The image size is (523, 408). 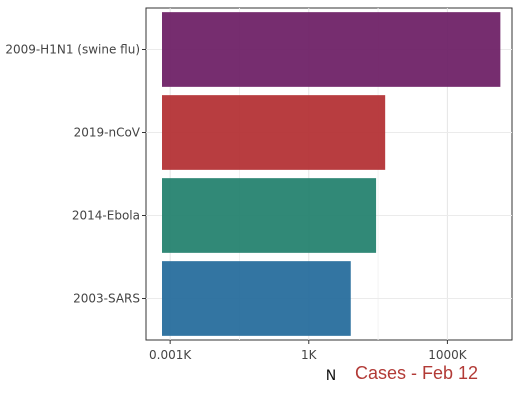 I want to click on y-tick-label: 2019-nCoV, so click(x=107, y=133).